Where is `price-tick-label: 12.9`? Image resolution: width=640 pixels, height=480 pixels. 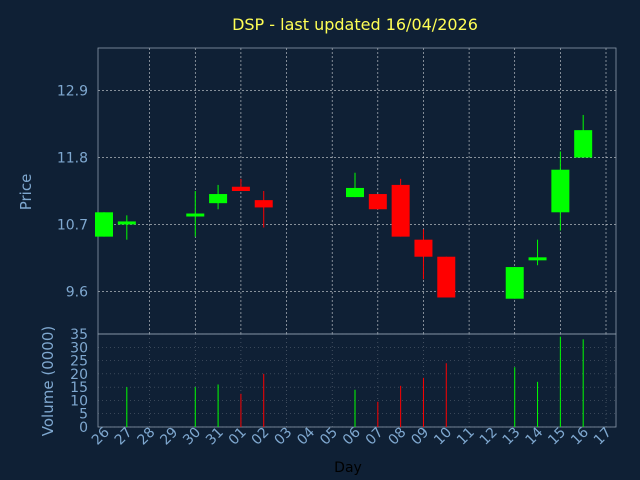 price-tick-label: 12.9 is located at coordinates (72, 92).